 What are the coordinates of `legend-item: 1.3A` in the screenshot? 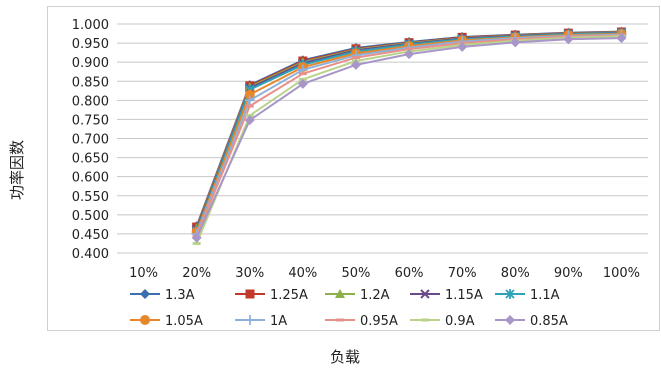 It's located at (162, 295).